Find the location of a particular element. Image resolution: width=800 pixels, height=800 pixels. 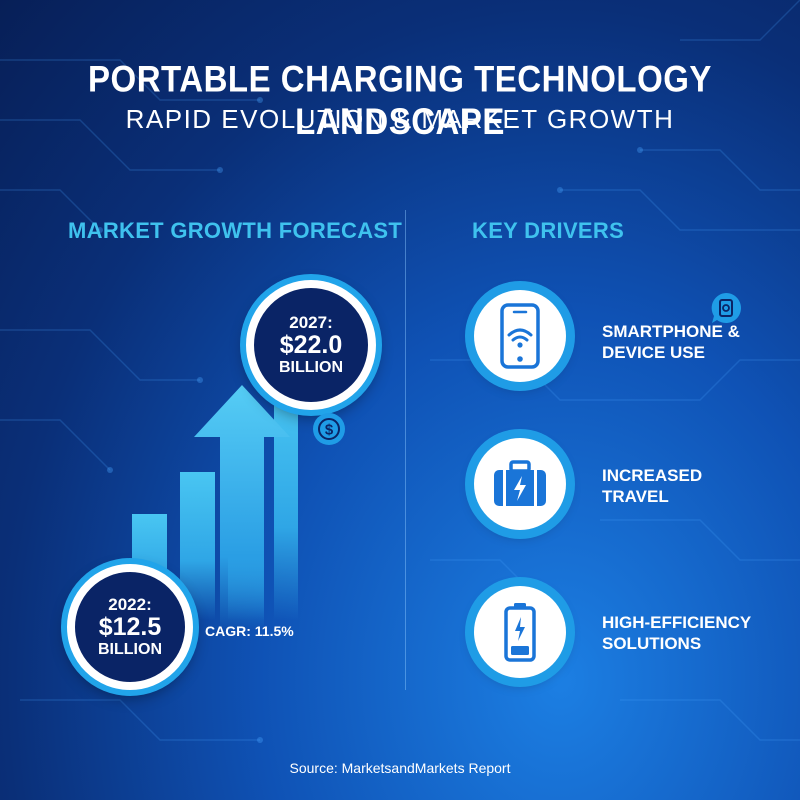

start-unit: BILLION is located at coordinates (130, 650).